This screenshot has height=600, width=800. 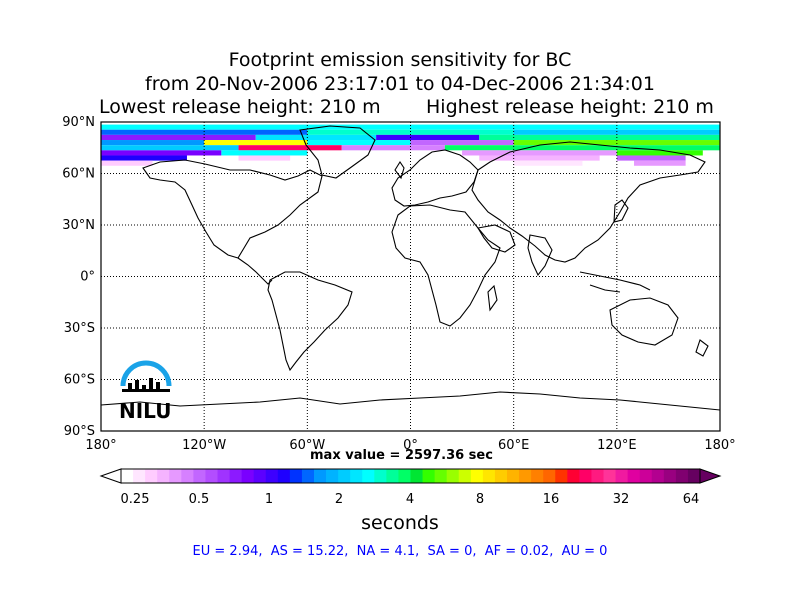 I want to click on latitude-labels: 90°N 60°N 30°N 0° 30°S 60°S 90°S, so click(x=78, y=277).